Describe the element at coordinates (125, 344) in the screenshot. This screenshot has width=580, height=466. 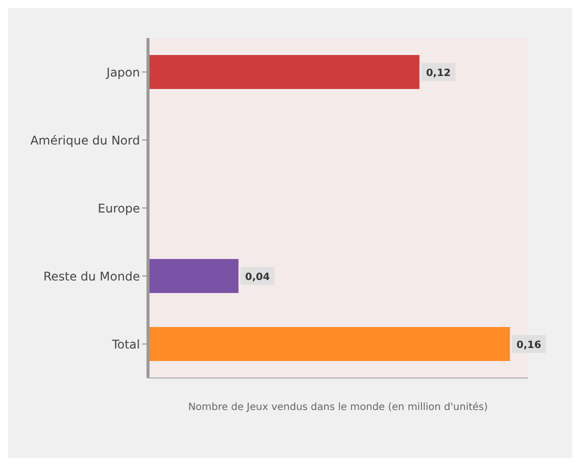
I see `y-tick-label: Total` at that location.